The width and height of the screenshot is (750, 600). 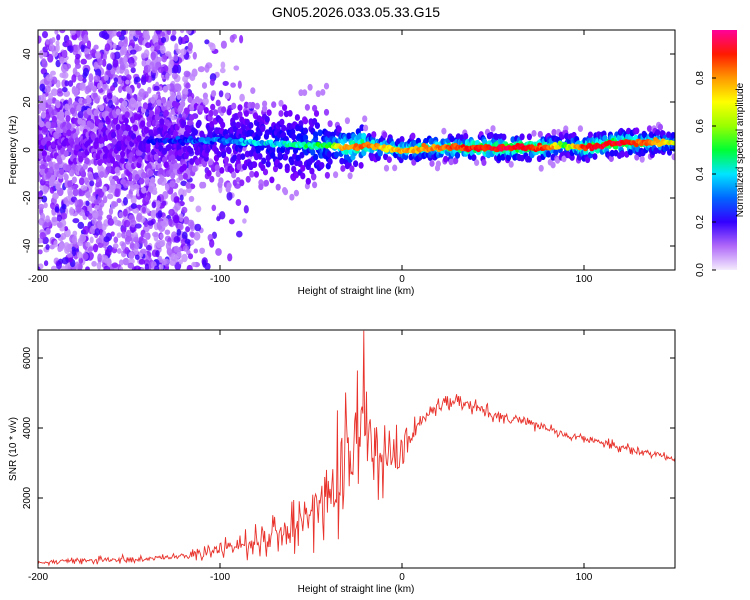 I want to click on colorbar-tick-label: 0.8, so click(x=700, y=78).